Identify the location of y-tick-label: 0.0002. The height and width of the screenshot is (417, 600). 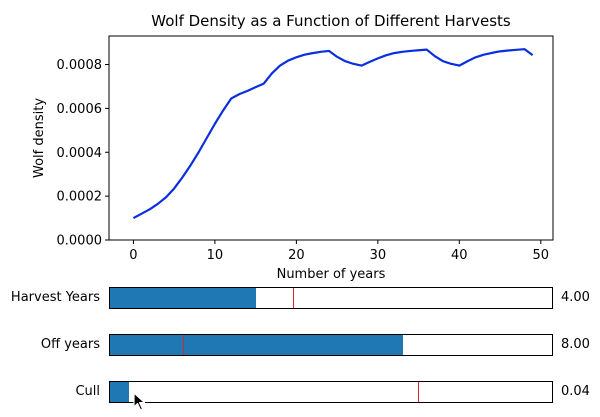
(80, 197).